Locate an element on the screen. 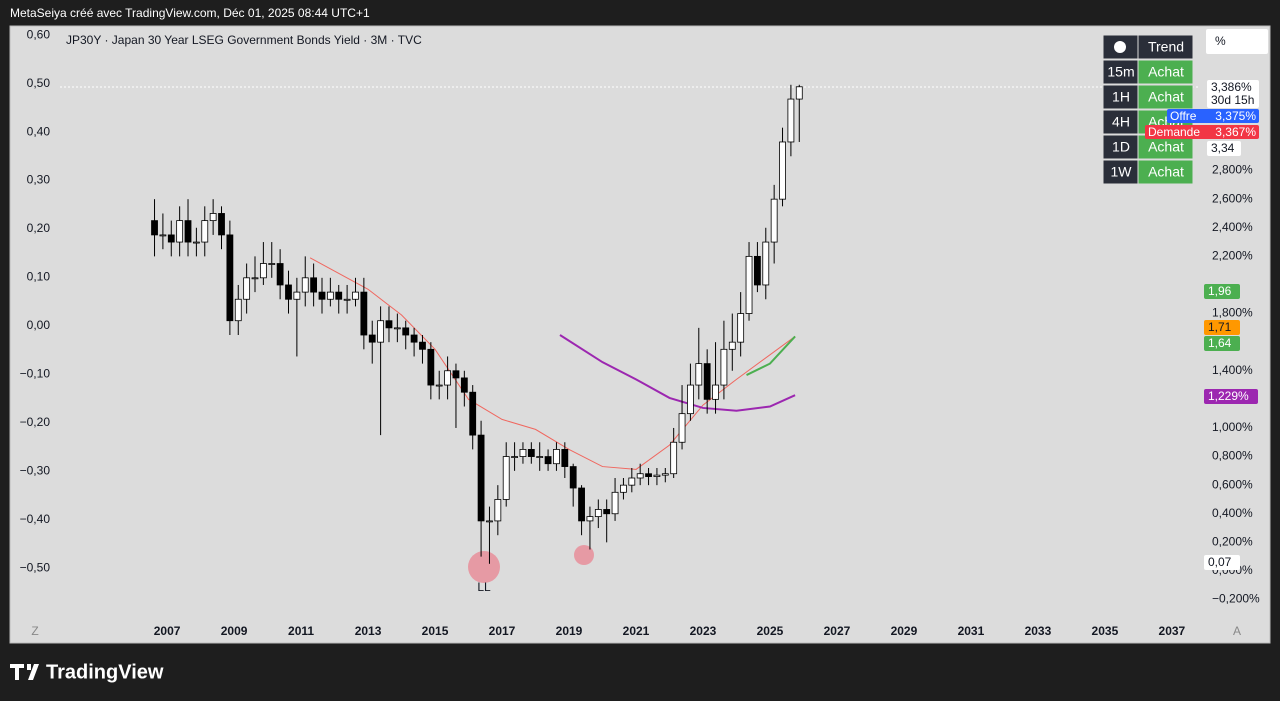  timeframe: 4H is located at coordinates (1121, 122).